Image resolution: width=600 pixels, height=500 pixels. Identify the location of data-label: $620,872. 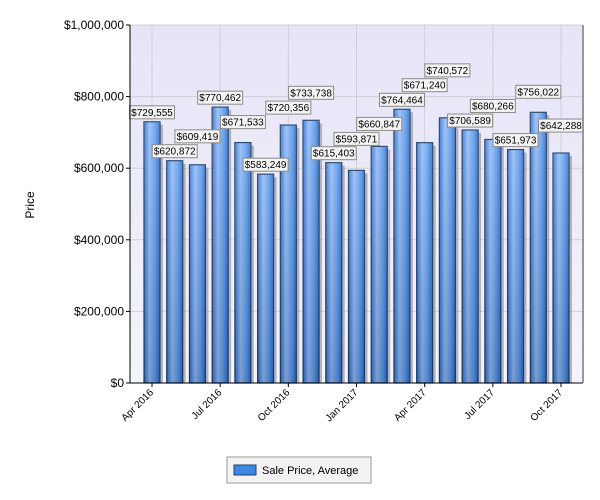
(175, 152).